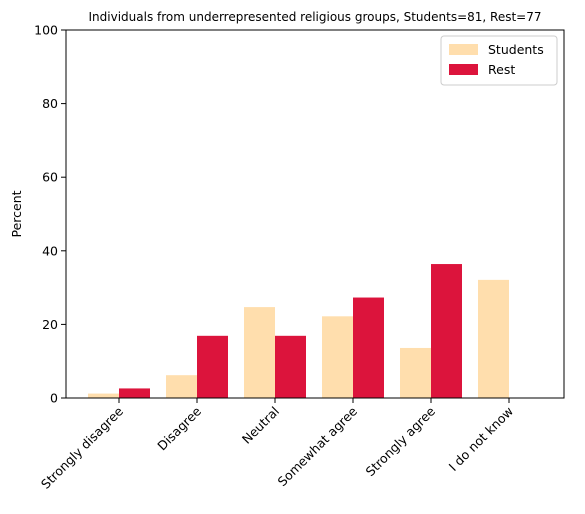 This screenshot has width=585, height=514. Describe the element at coordinates (401, 441) in the screenshot. I see `x-tick-label: Strongly agree` at that location.